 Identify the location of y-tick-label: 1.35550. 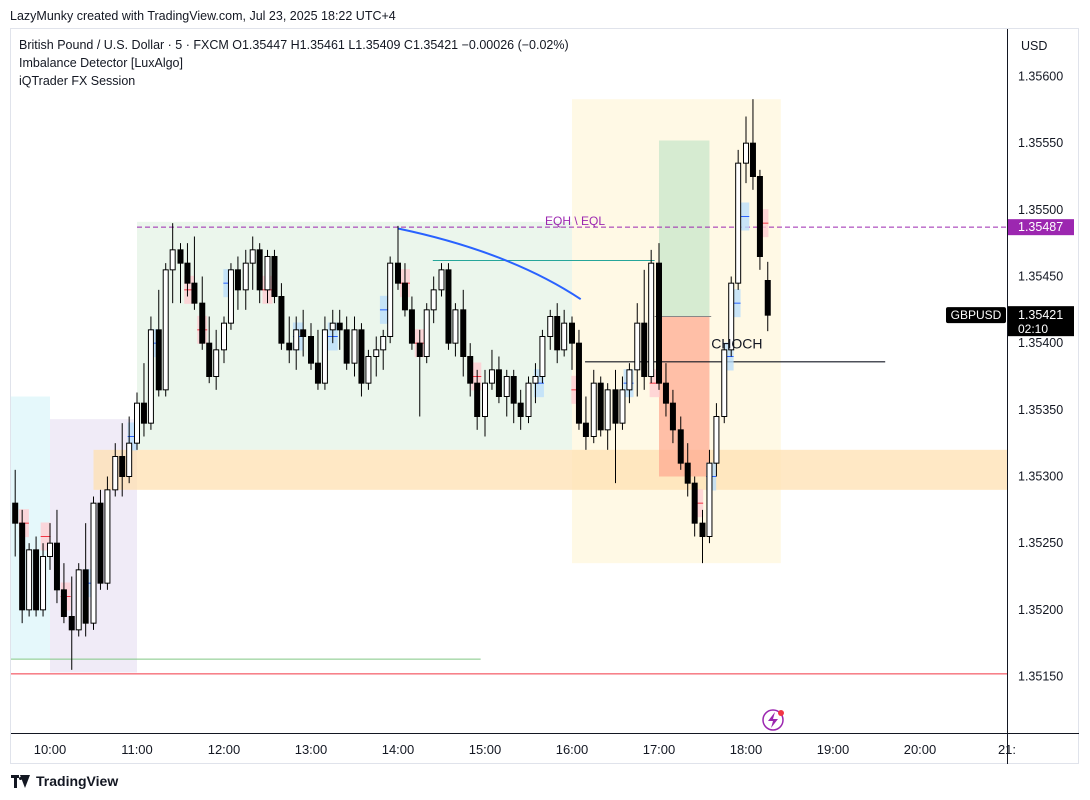
(1040, 143).